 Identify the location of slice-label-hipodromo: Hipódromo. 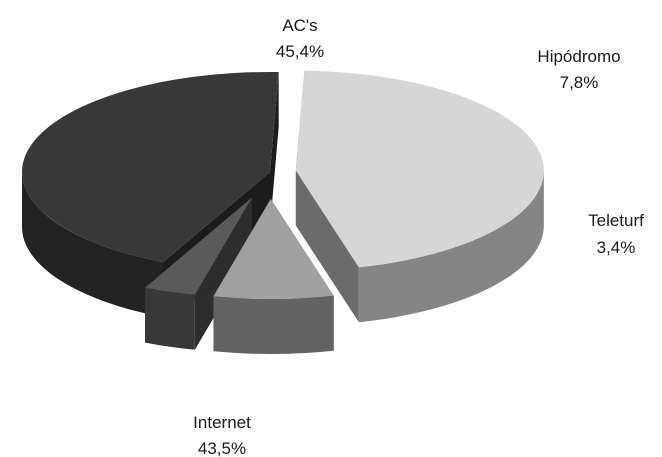
(578, 56).